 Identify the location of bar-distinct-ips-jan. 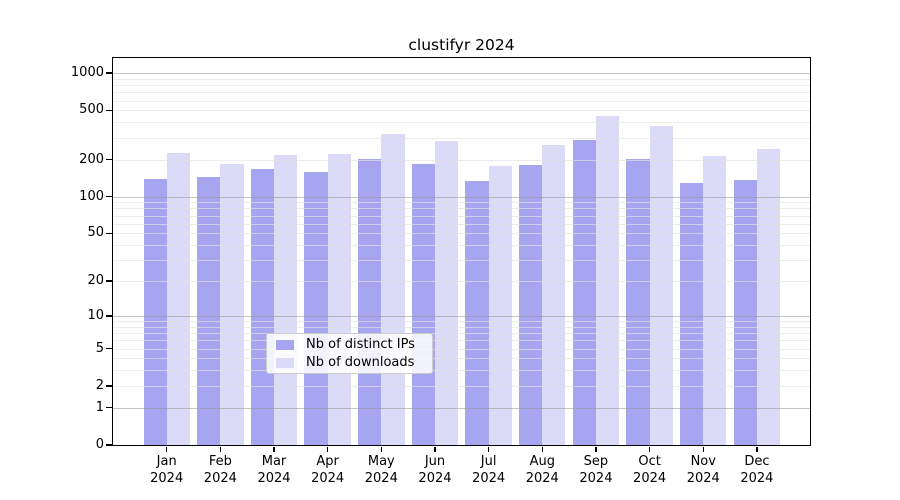
(155, 311).